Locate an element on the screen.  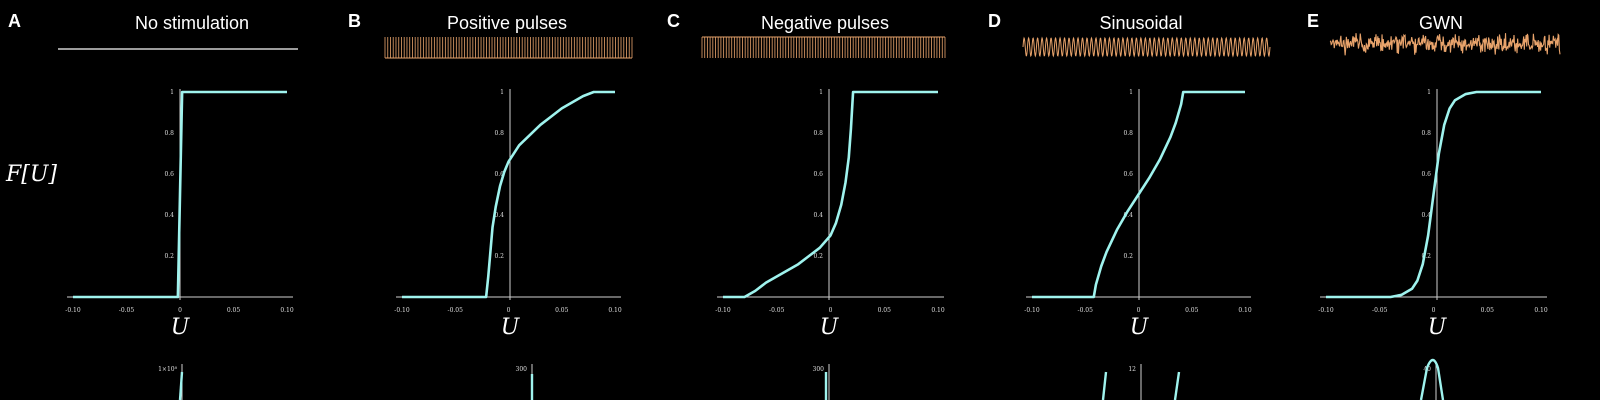
panel-letter: E is located at coordinates (1313, 21).